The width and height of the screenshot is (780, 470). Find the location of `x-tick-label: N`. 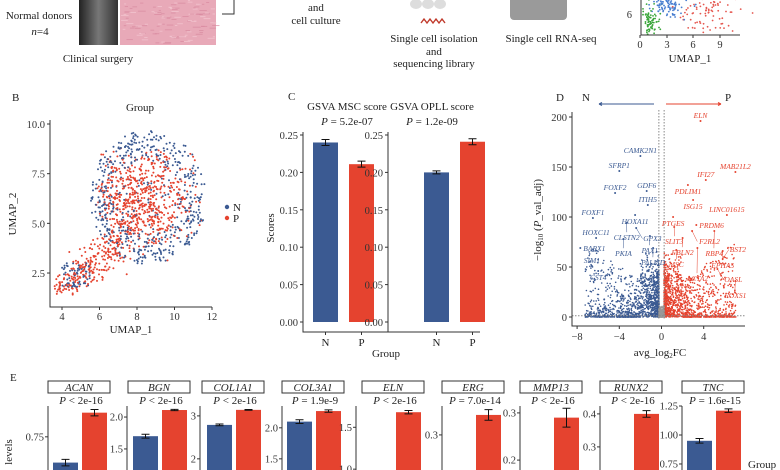

x-tick-label: N is located at coordinates (326, 343).